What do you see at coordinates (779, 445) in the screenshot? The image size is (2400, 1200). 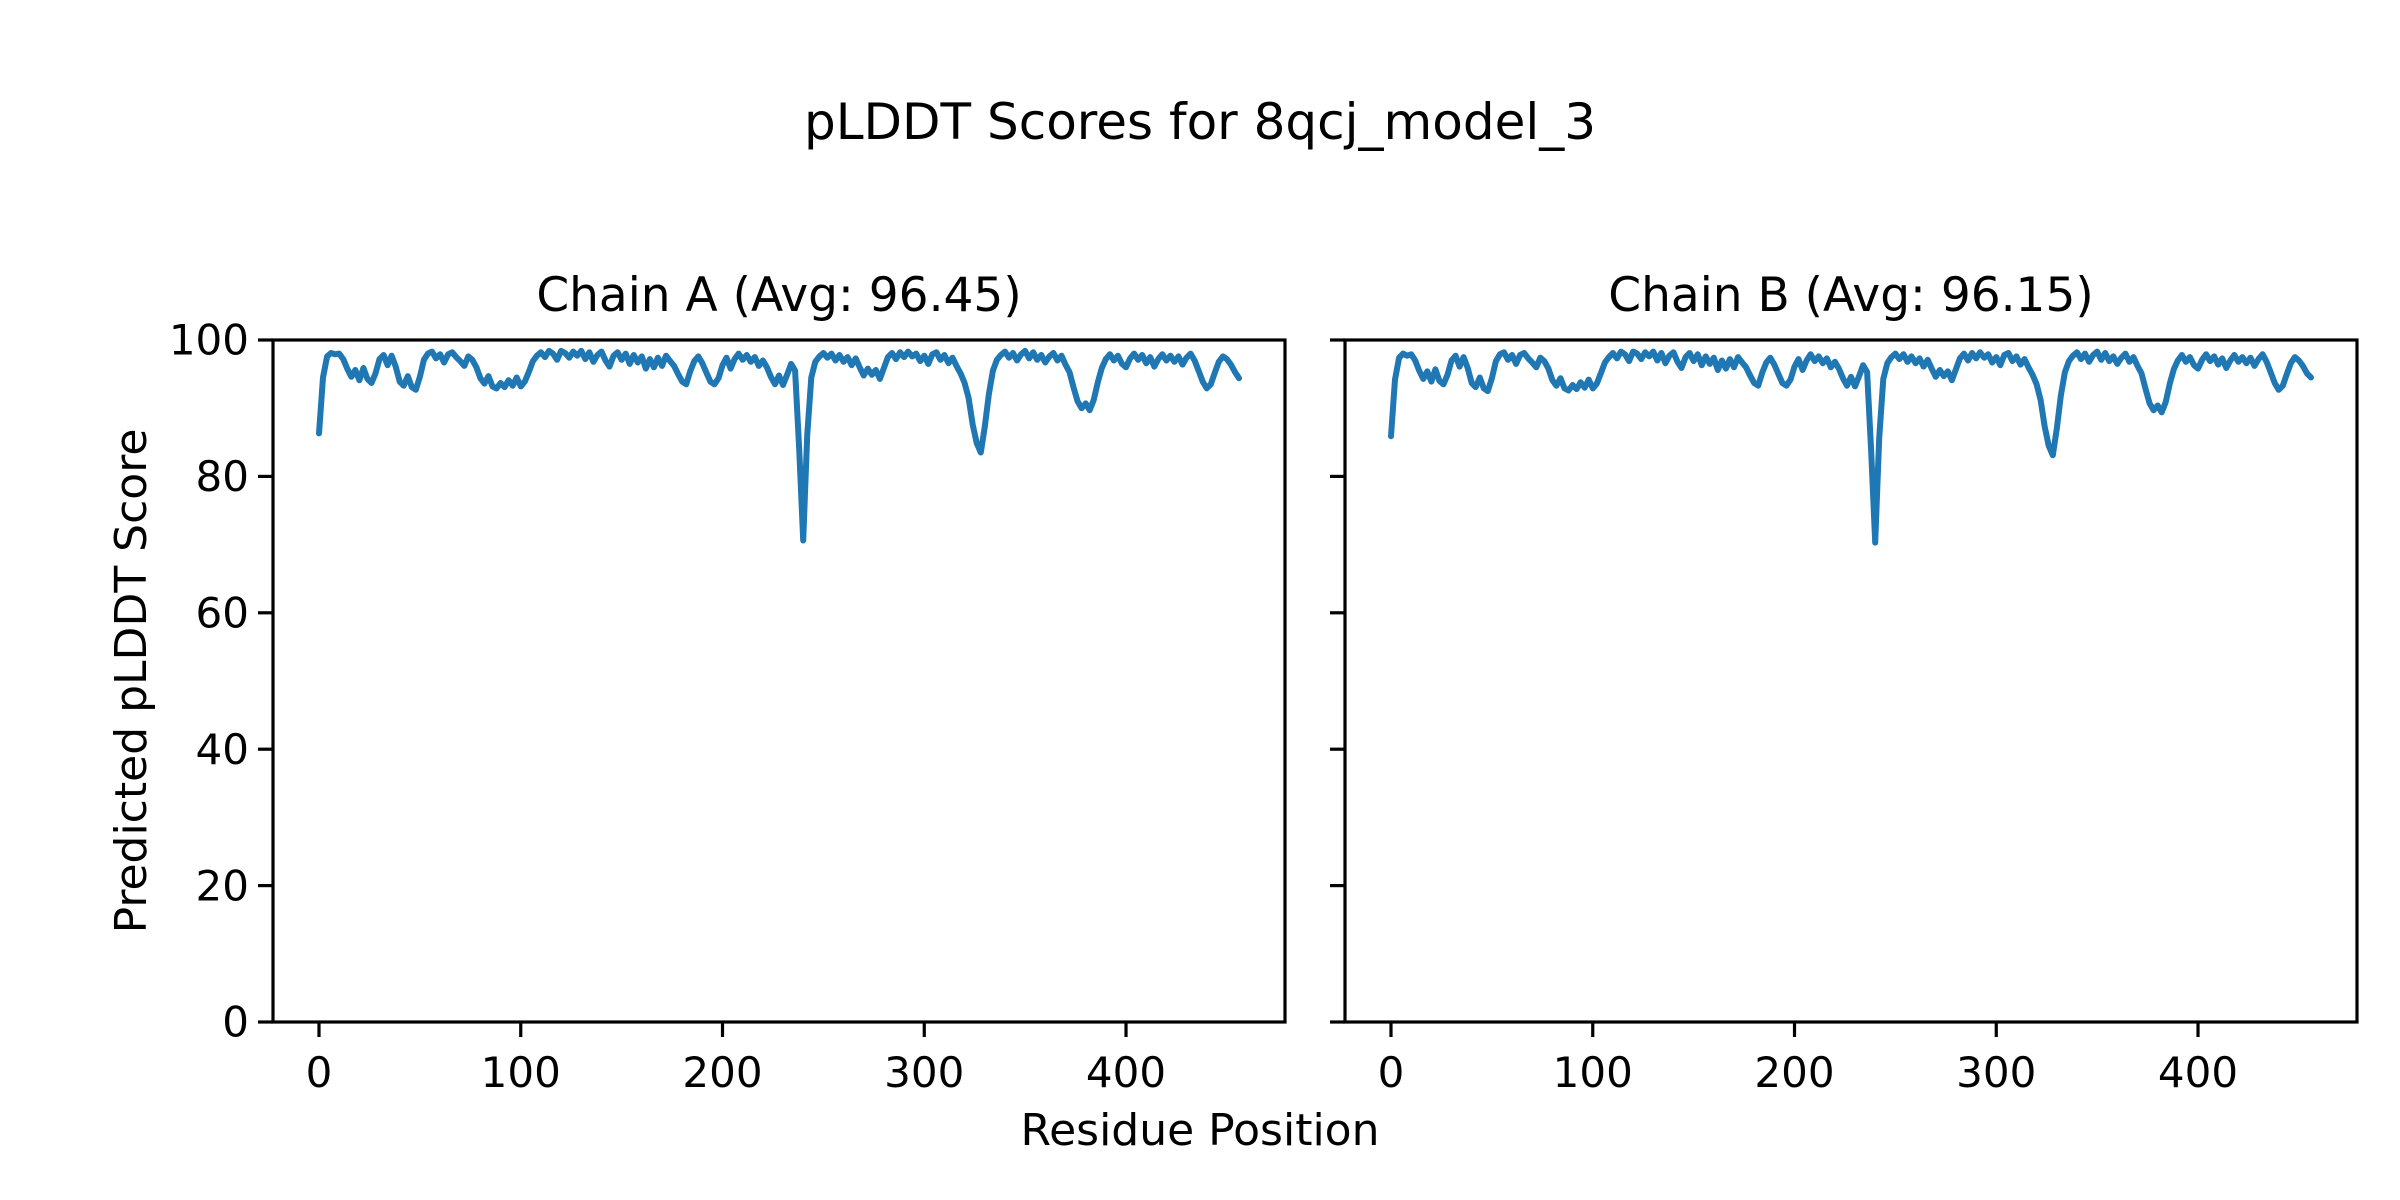 I see `plddt-line-chain-a` at bounding box center [779, 445].